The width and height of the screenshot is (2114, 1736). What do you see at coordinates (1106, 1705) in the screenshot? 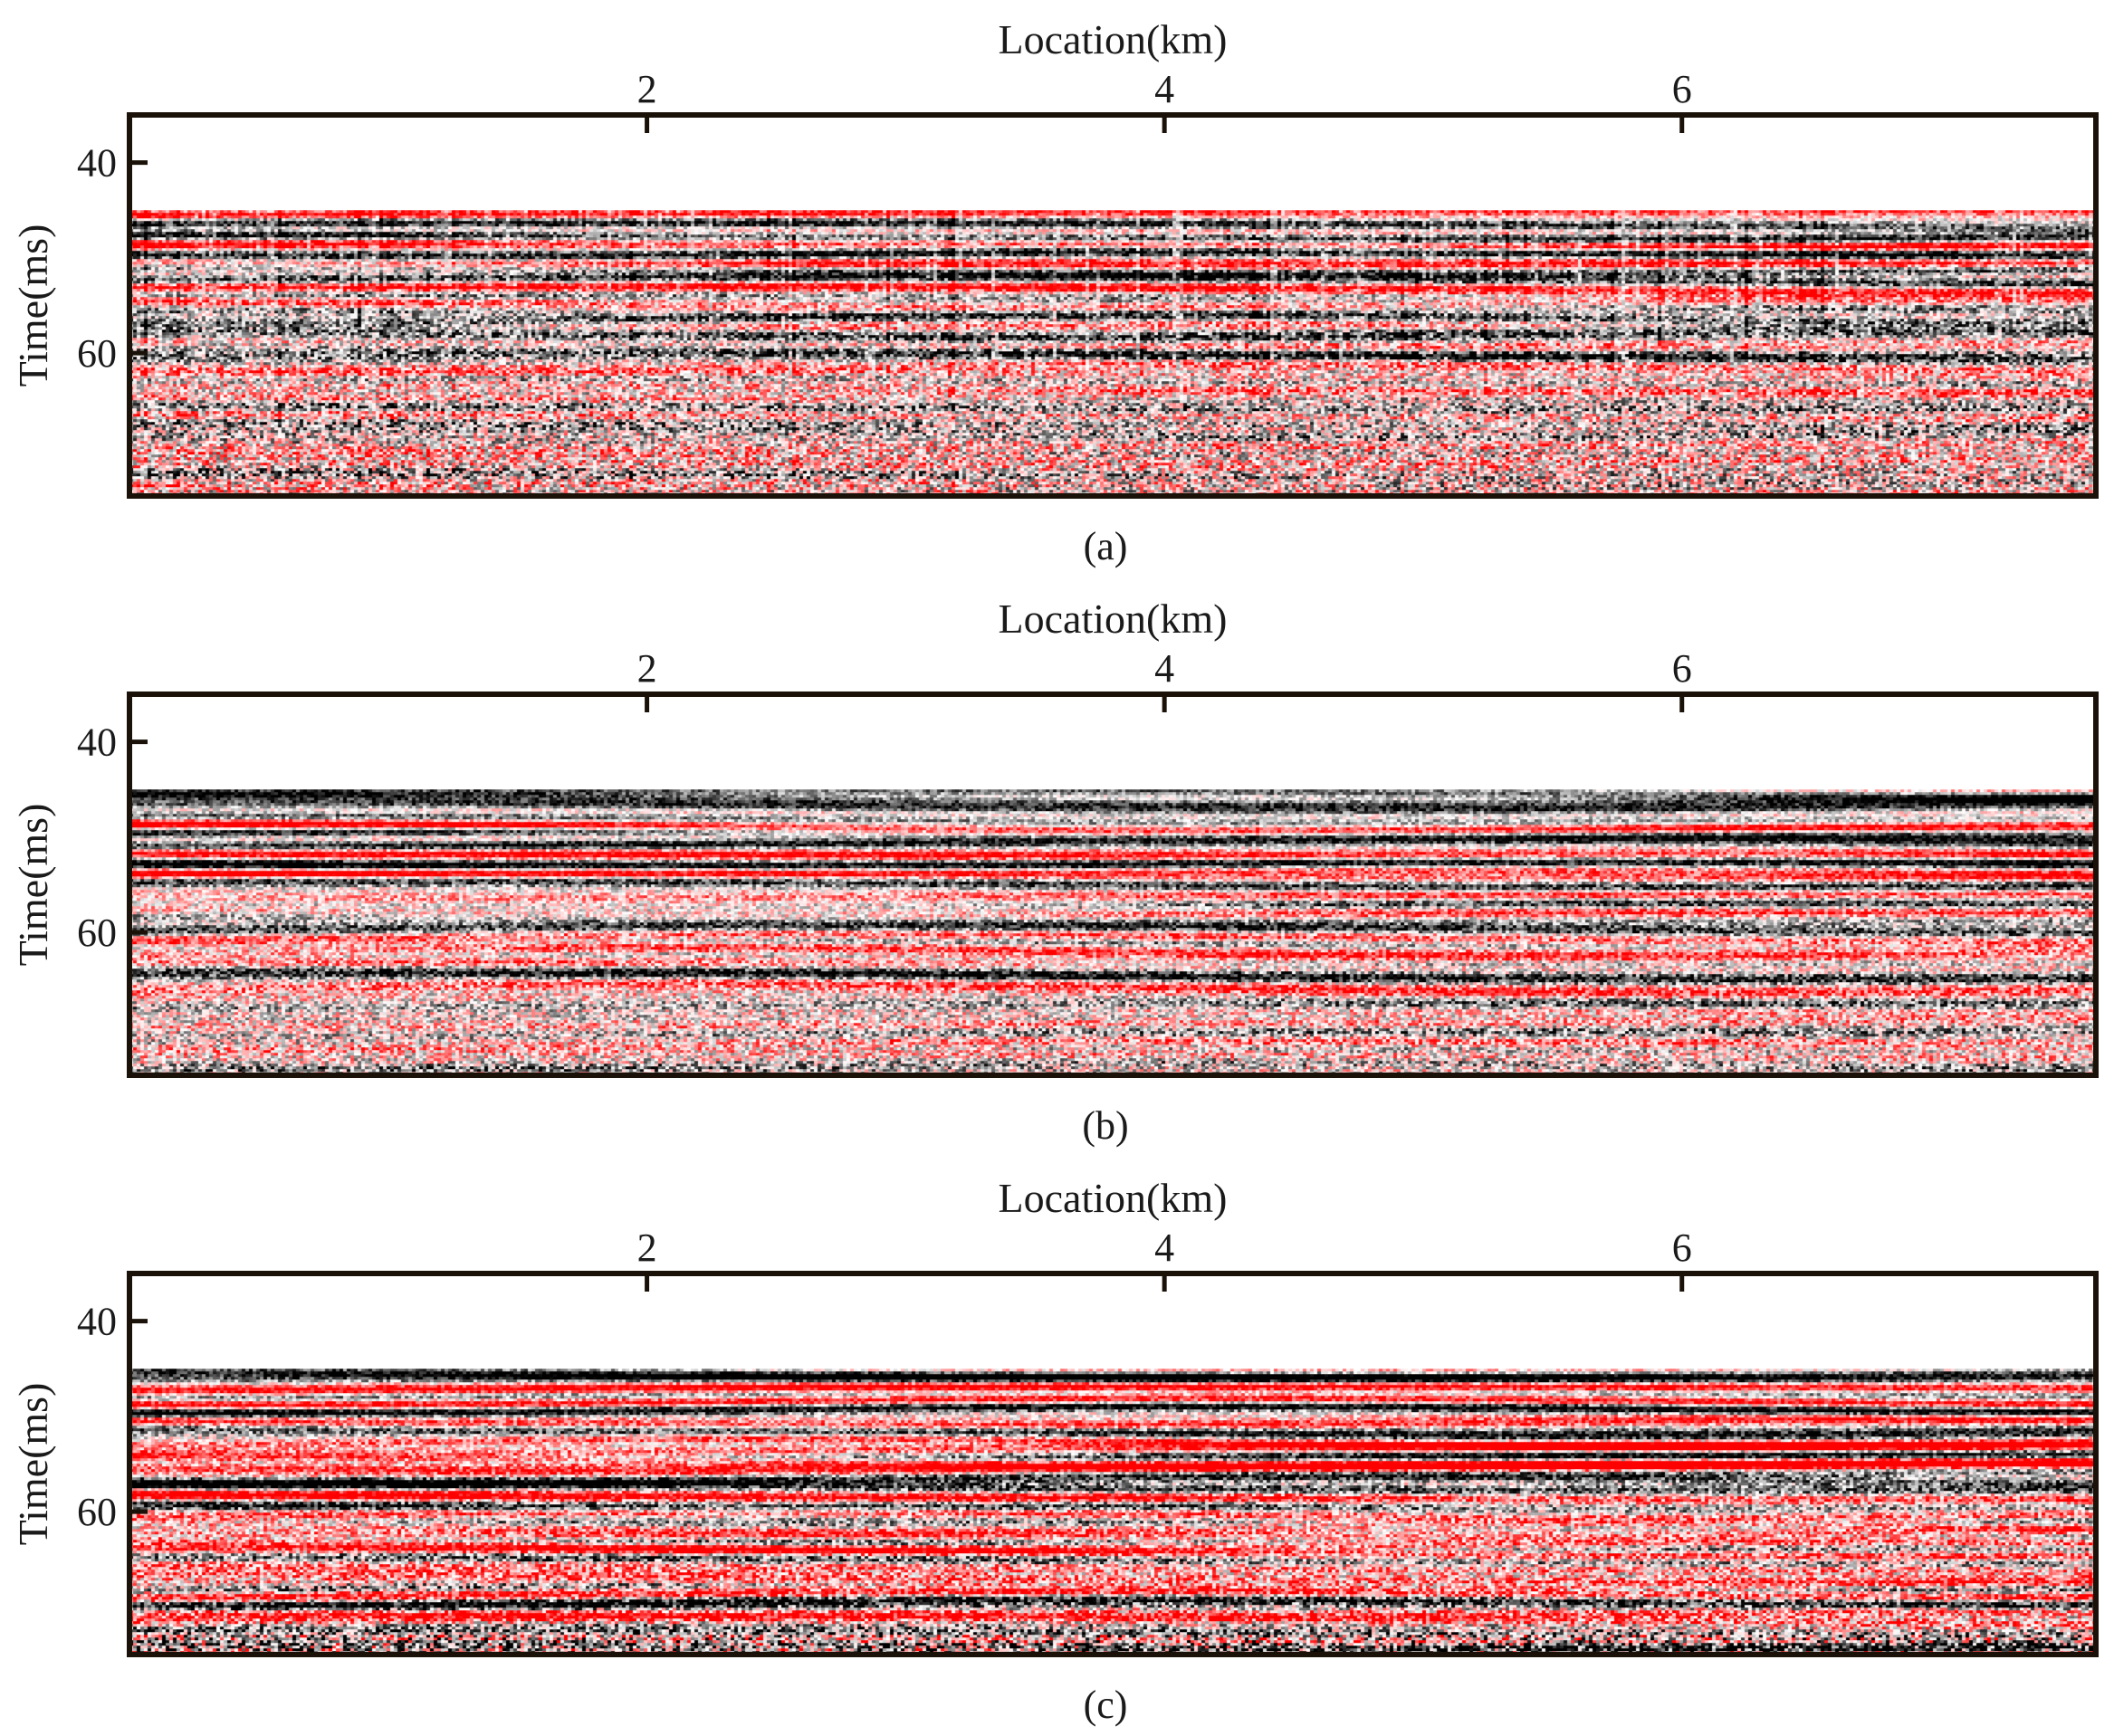
I see `panel-caption: (c)` at bounding box center [1106, 1705].